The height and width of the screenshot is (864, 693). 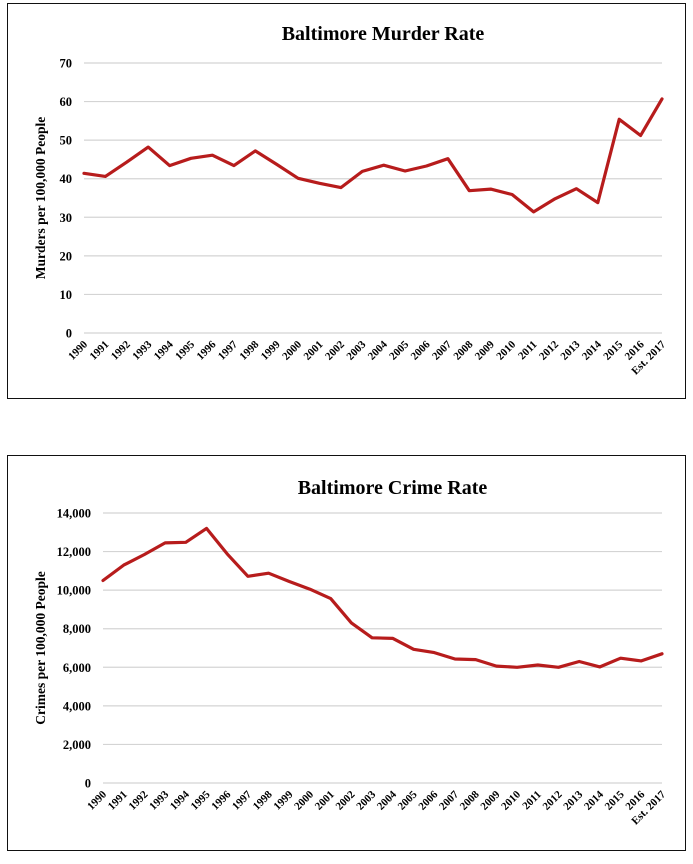 I want to click on crime-x-tick-label: 2015, so click(x=615, y=800).